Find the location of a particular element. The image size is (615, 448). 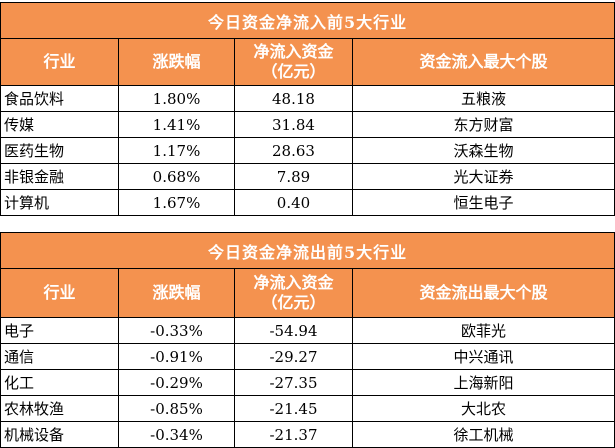

change-cell: -0.91% is located at coordinates (176, 356).